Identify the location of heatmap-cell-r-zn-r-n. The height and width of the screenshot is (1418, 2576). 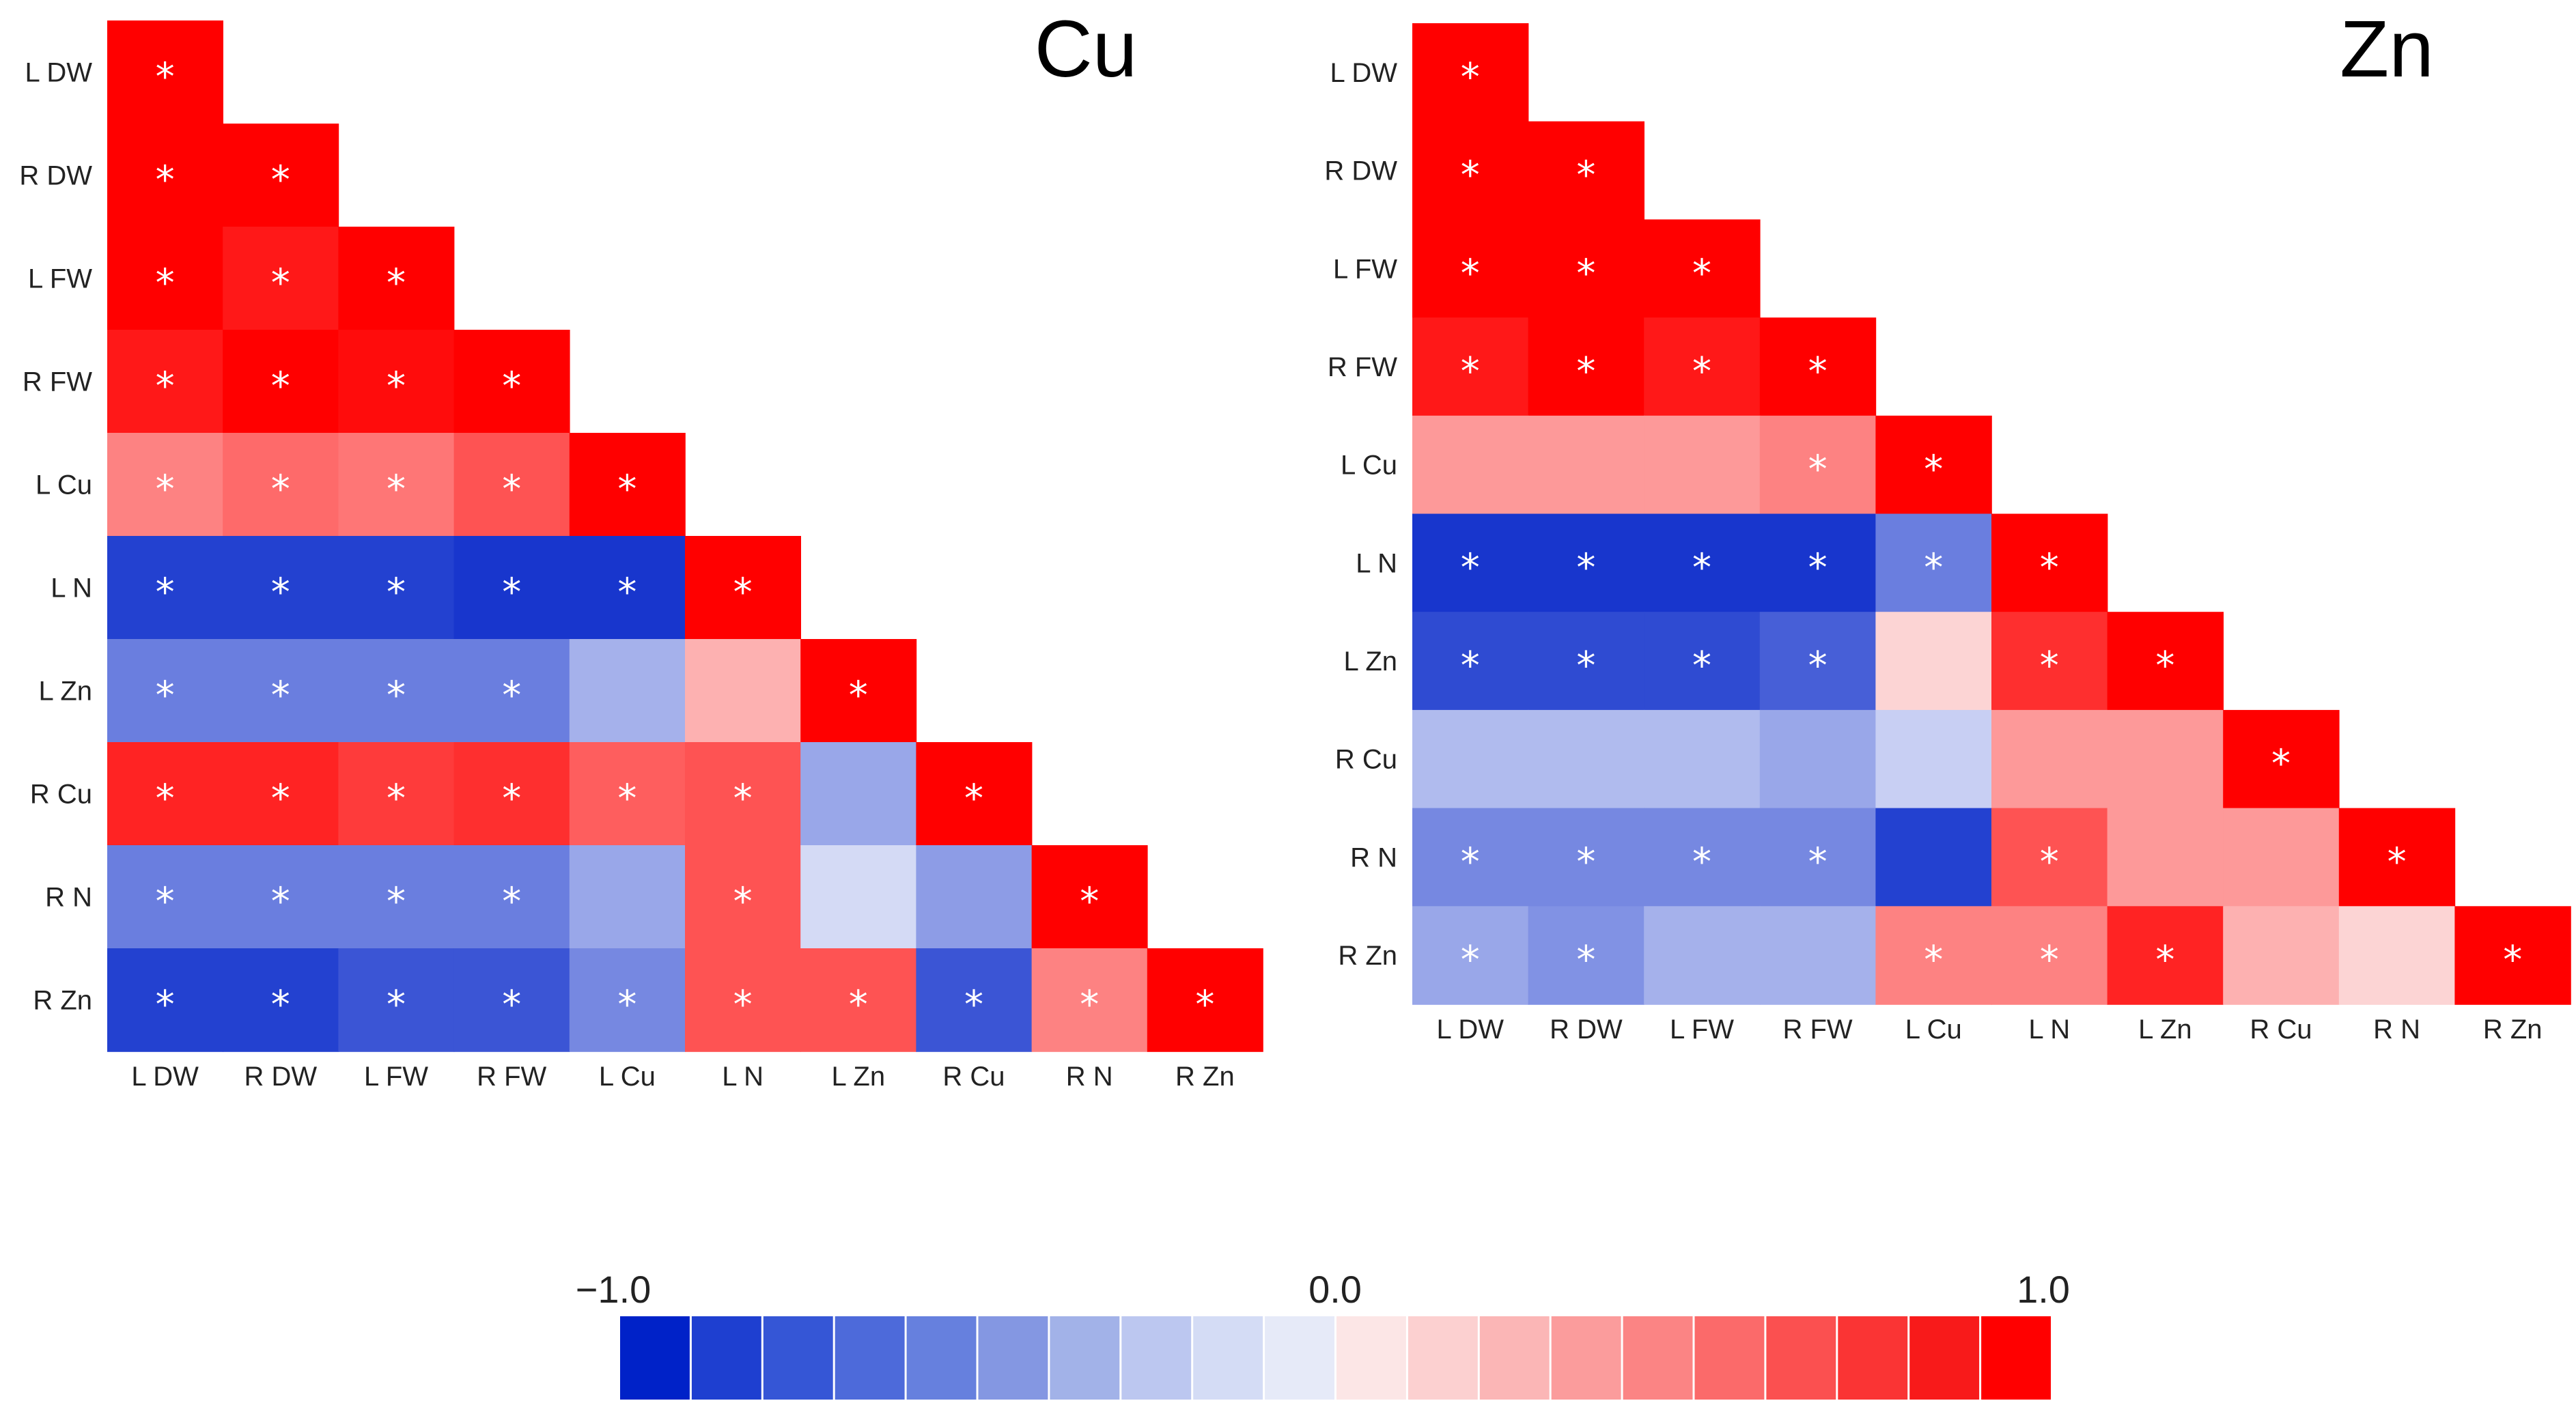
(1089, 1000).